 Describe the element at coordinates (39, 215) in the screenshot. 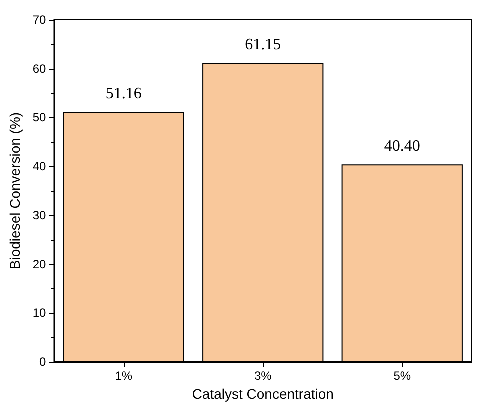

I see `y-tick-label: 30` at that location.